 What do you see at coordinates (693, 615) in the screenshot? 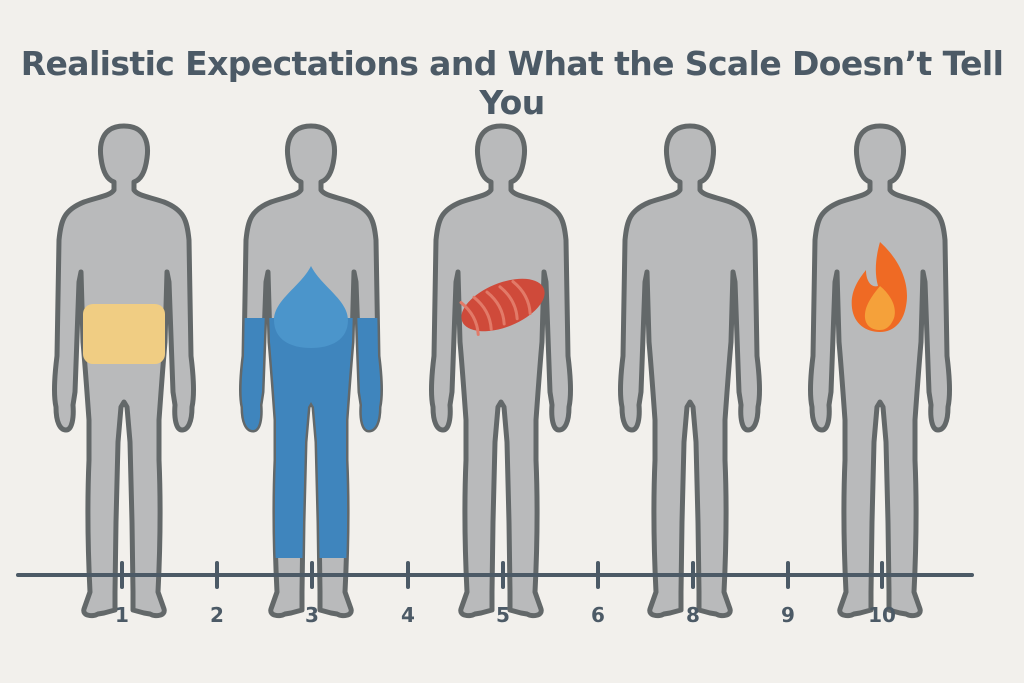
I see `tick-label: 8` at bounding box center [693, 615].